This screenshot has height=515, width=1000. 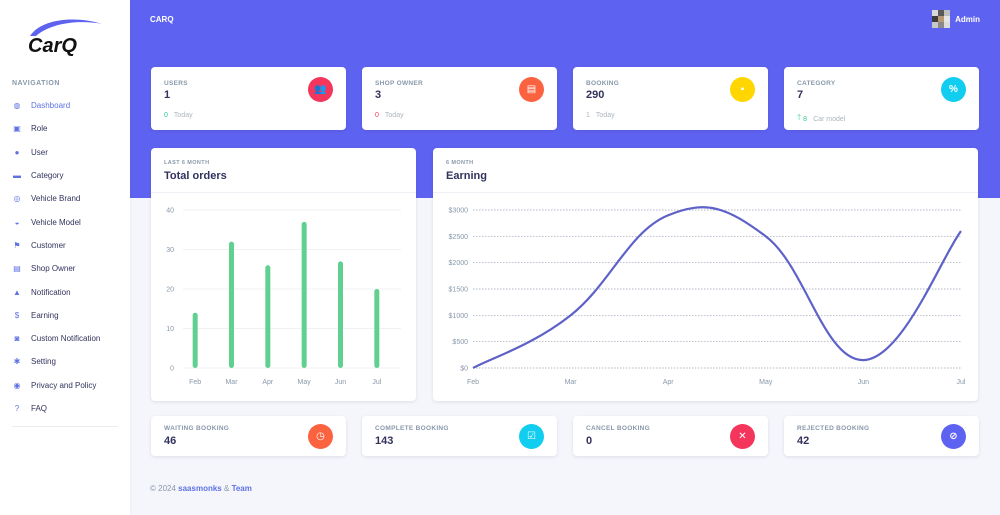 What do you see at coordinates (460, 163) in the screenshot?
I see `earning-subtitle: 6 MONTH` at bounding box center [460, 163].